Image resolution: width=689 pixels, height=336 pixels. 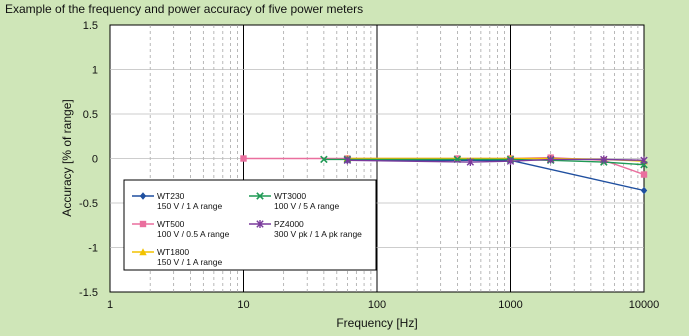 What do you see at coordinates (67, 157) in the screenshot?
I see `y-axis-title: Accuracy [% of range]` at bounding box center [67, 157].